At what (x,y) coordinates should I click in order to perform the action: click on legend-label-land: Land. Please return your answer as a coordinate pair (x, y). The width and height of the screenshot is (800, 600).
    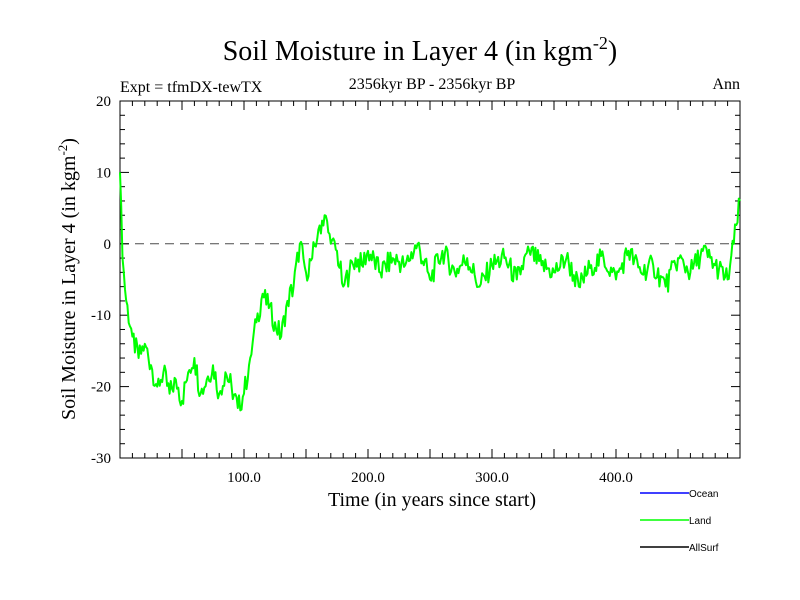
    Looking at the image, I should click on (700, 521).